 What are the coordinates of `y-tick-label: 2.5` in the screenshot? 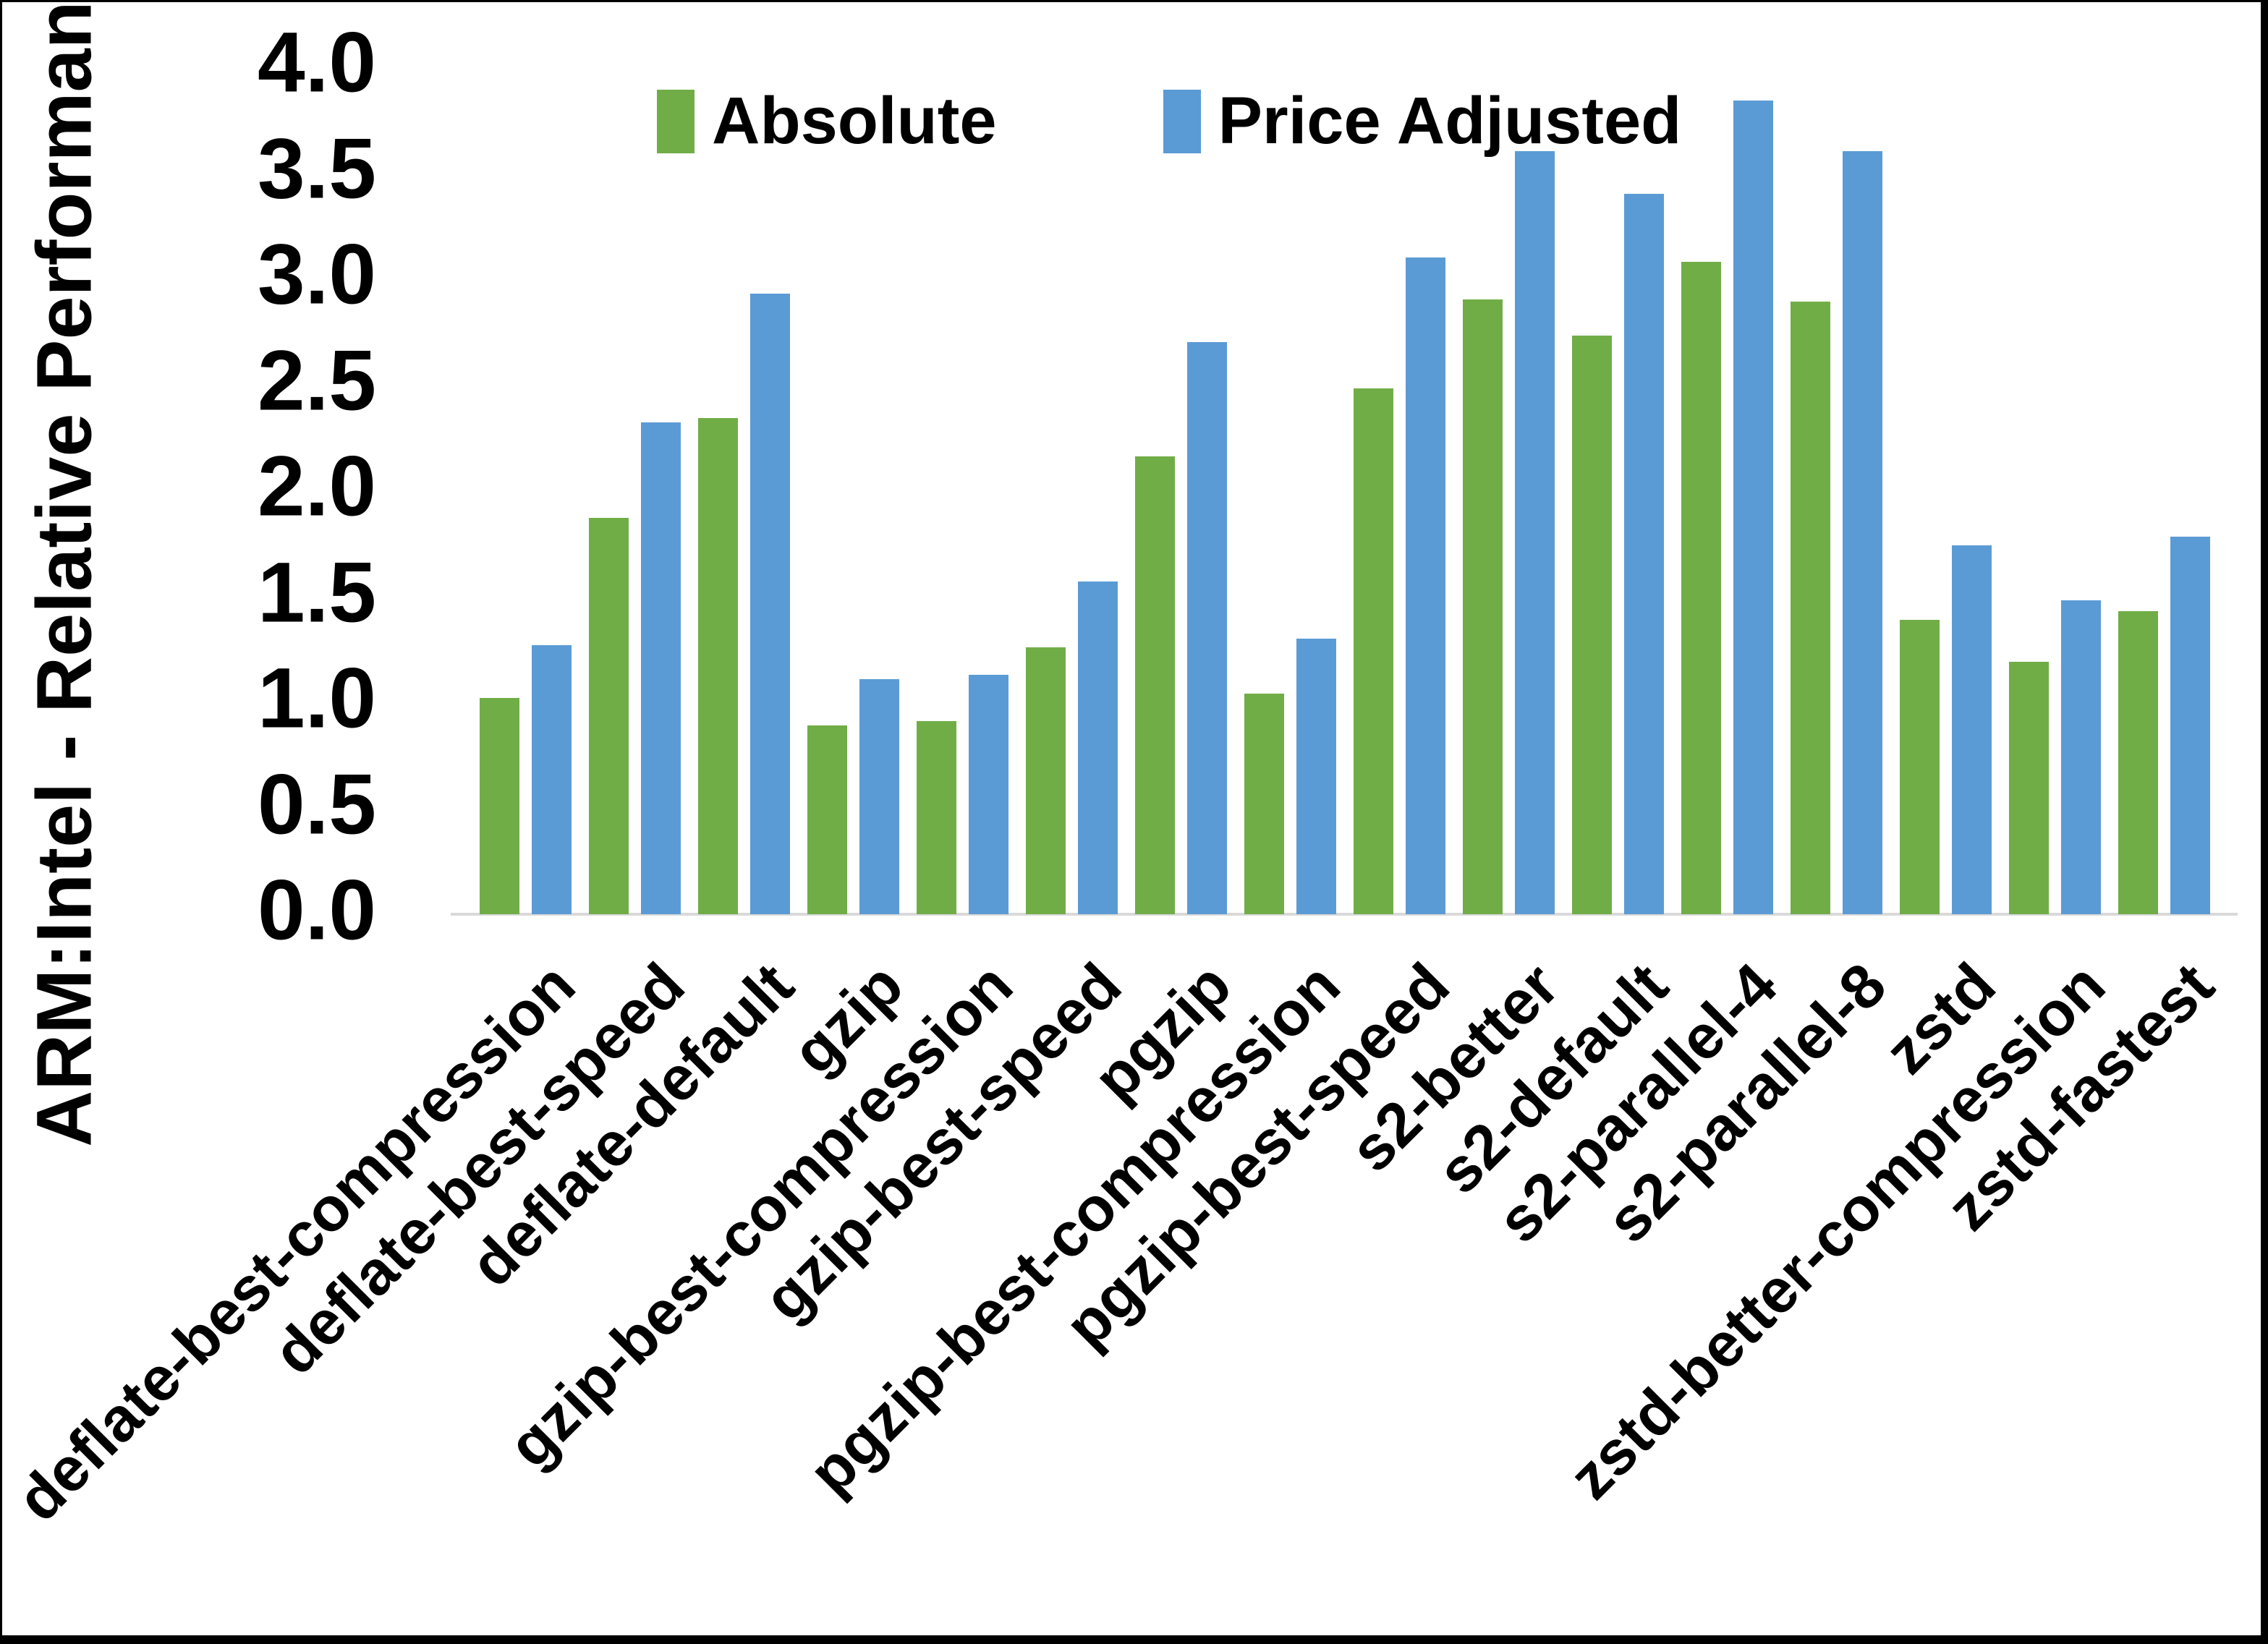 It's located at (316, 381).